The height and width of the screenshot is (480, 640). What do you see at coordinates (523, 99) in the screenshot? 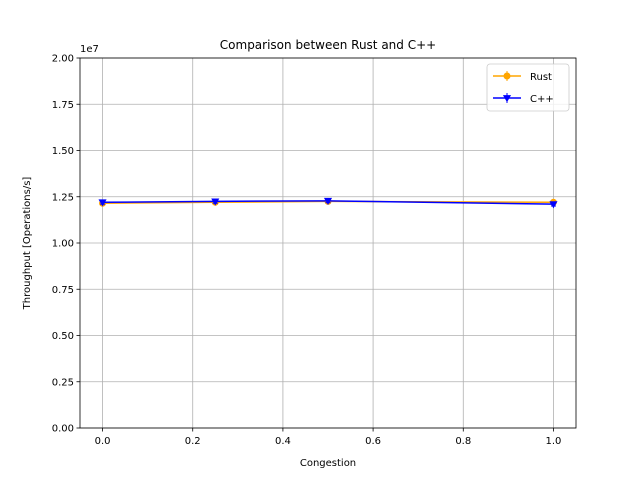
I see `legend-entry: C++` at bounding box center [523, 99].